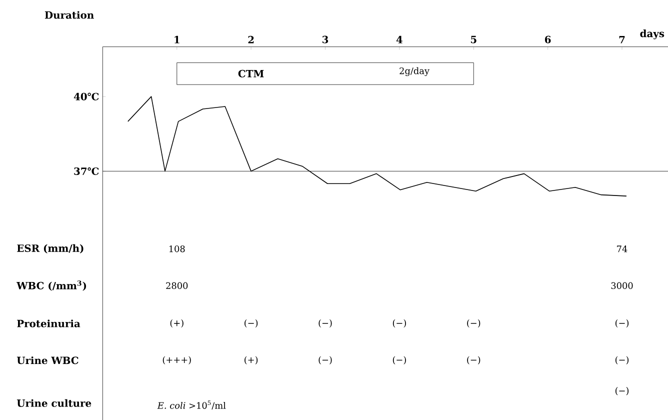 This screenshot has height=420, width=668. What do you see at coordinates (54, 403) in the screenshot?
I see `text: Urine culture` at bounding box center [54, 403].